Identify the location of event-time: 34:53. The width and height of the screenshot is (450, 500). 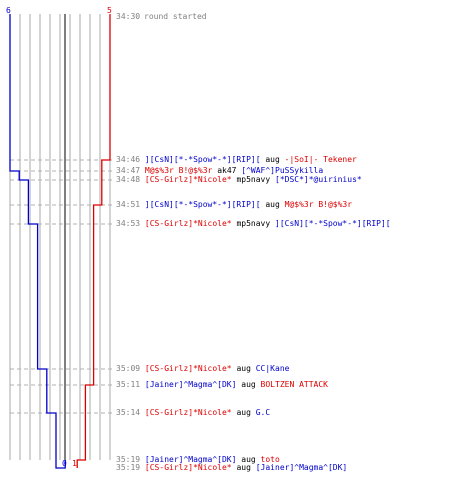
(128, 223).